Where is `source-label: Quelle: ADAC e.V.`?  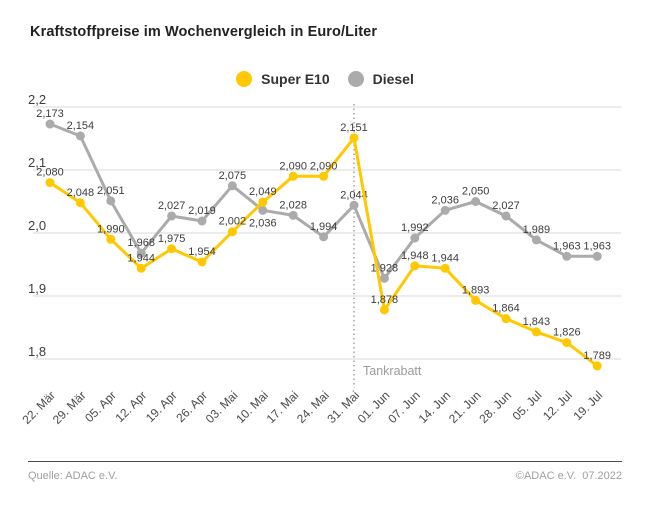
source-label: Quelle: ADAC e.V. is located at coordinates (73, 476).